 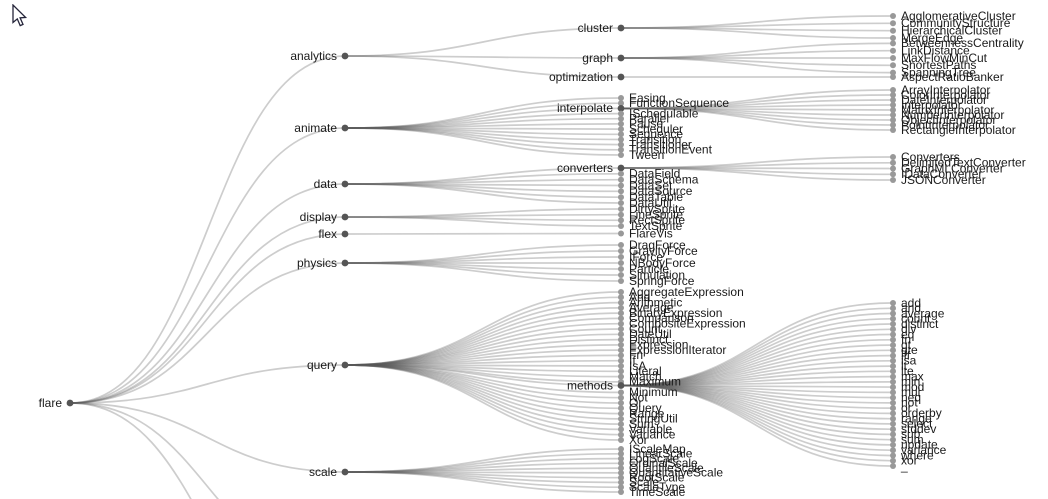 I want to click on tree-node-analytics: analytics, so click(x=319, y=56).